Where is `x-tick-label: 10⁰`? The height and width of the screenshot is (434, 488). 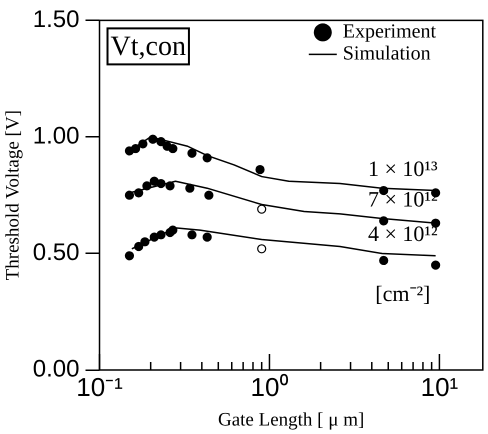 x-tick-label: 10⁰ is located at coordinates (269, 387).